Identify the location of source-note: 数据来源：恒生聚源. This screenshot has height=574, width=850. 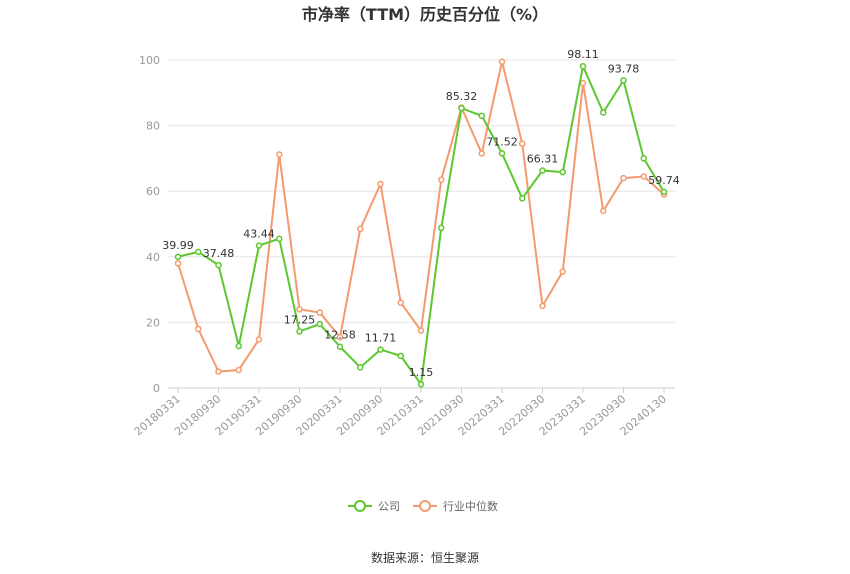
(425, 557).